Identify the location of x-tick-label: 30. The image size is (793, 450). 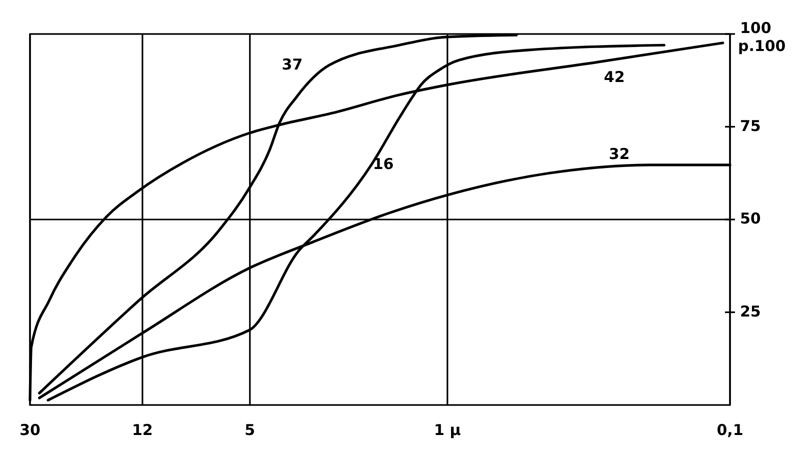
(30, 430).